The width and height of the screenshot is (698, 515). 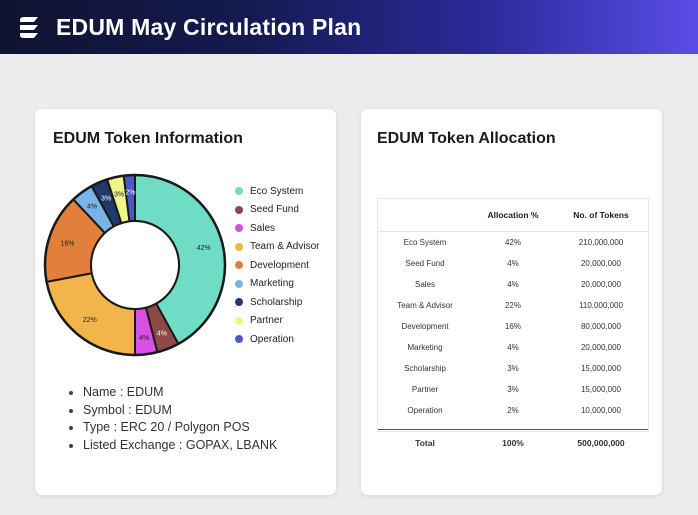 What do you see at coordinates (266, 321) in the screenshot?
I see `legend-label: Partner` at bounding box center [266, 321].